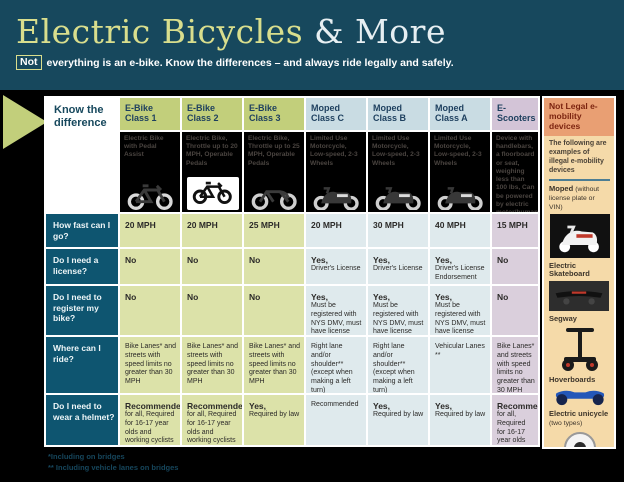  I want to click on not-legal-item-unicycle: Electric unicycle (two types), so click(579, 428).